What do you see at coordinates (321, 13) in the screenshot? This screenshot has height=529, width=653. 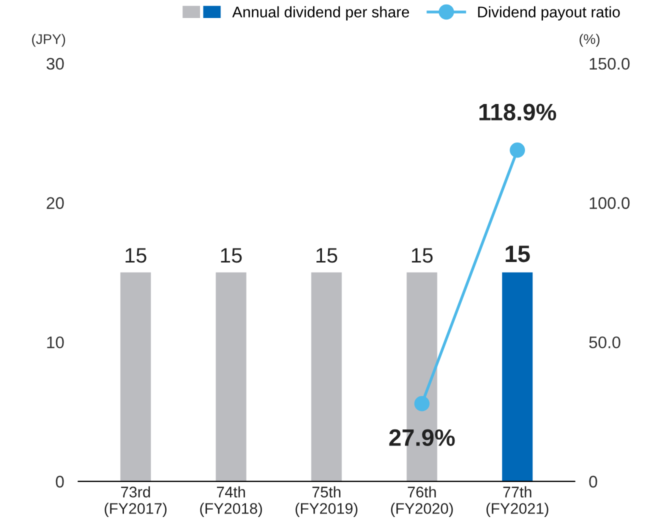 I see `legend-label: Annual dividend per share` at bounding box center [321, 13].